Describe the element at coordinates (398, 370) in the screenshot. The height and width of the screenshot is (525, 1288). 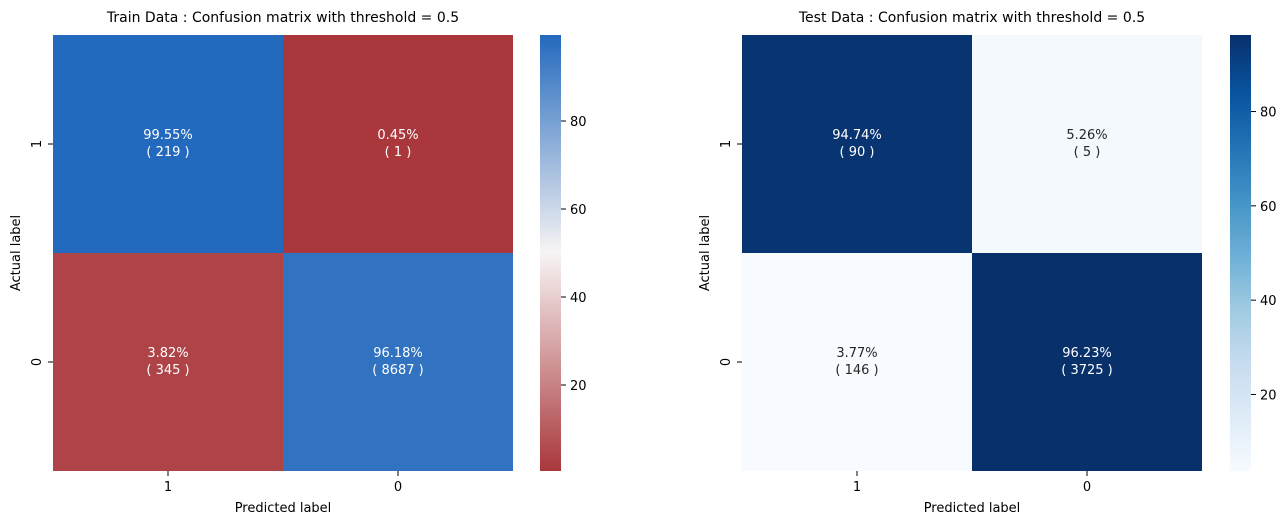
I see `cell-count-label: ( 8687 )` at that location.